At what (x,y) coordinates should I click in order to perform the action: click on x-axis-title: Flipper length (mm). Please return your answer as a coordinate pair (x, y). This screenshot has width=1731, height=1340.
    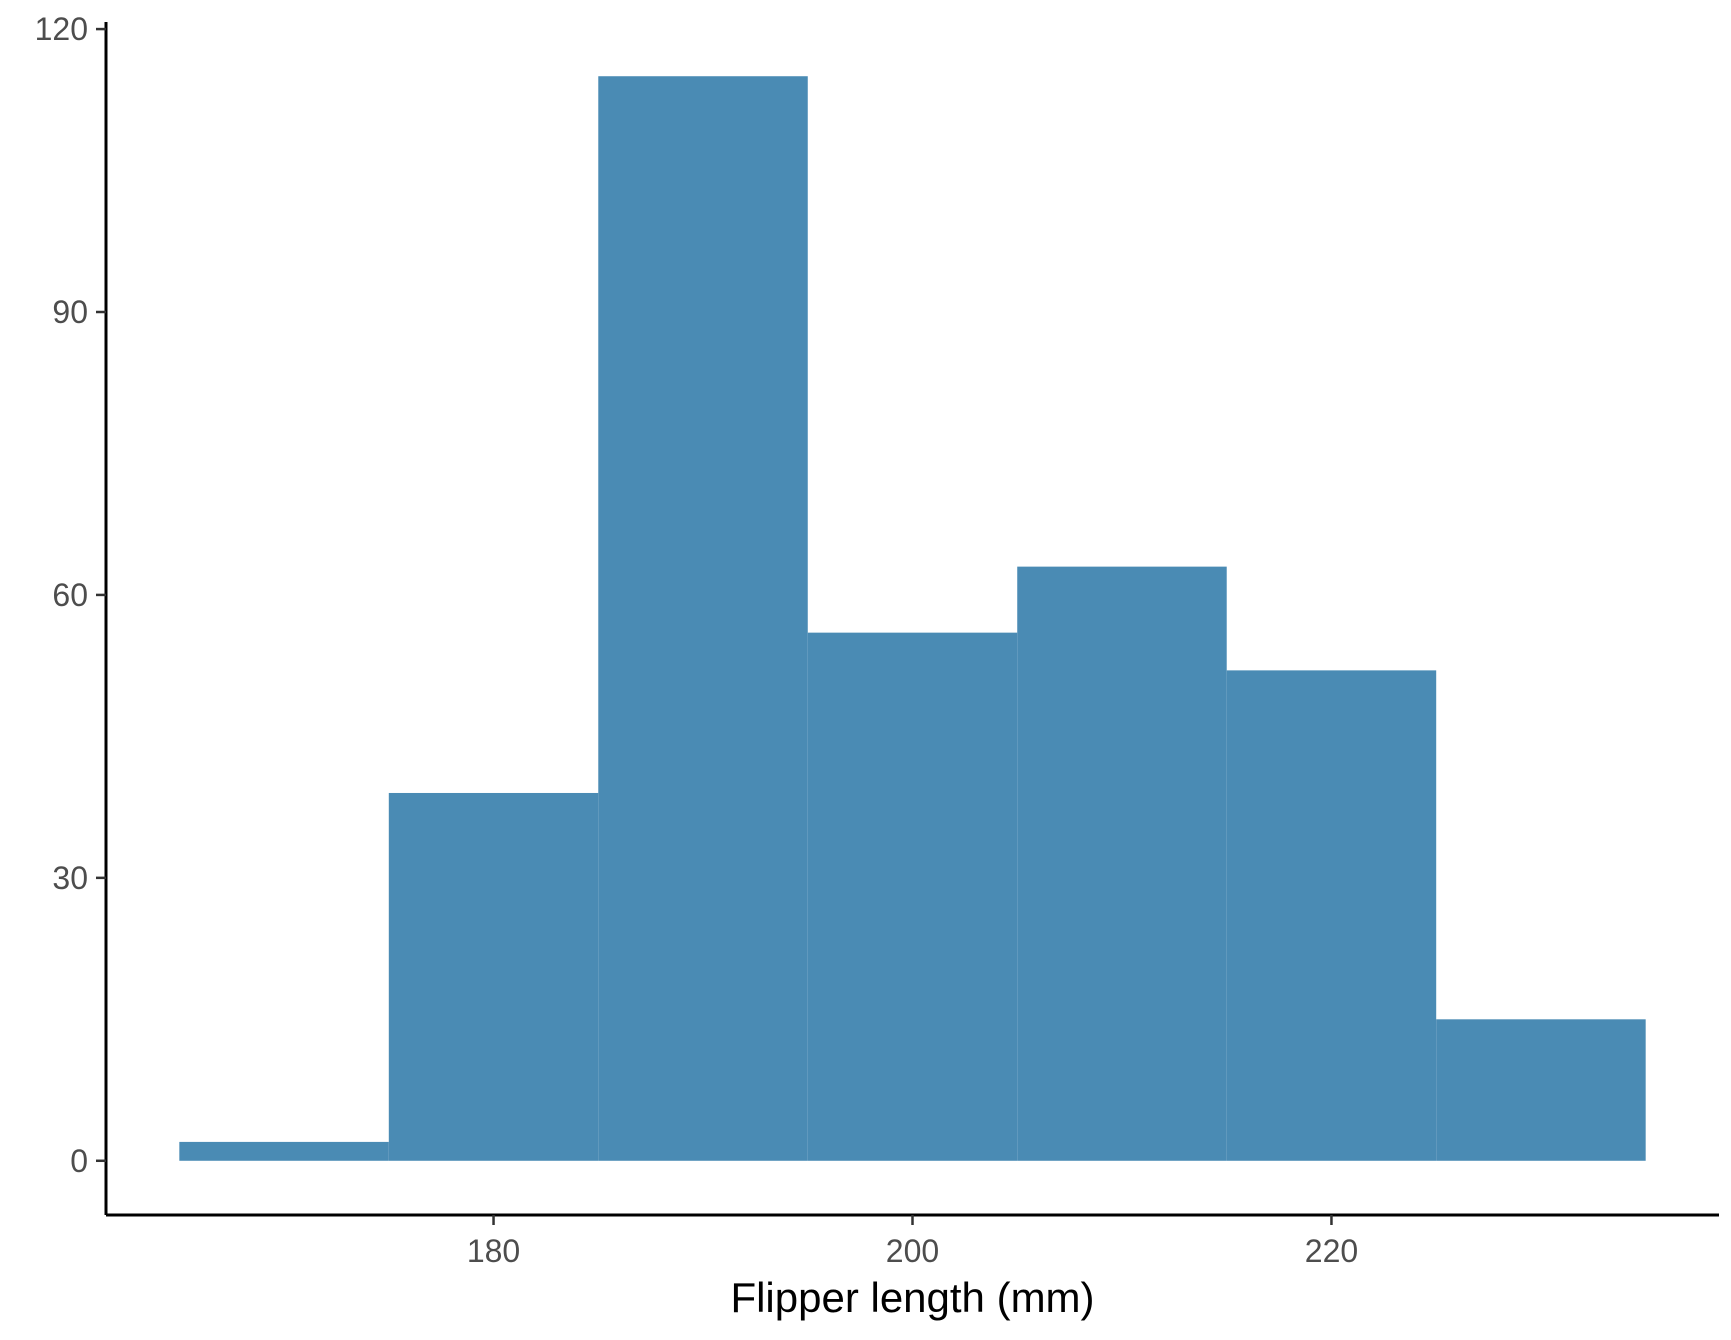
    Looking at the image, I should click on (912, 1297).